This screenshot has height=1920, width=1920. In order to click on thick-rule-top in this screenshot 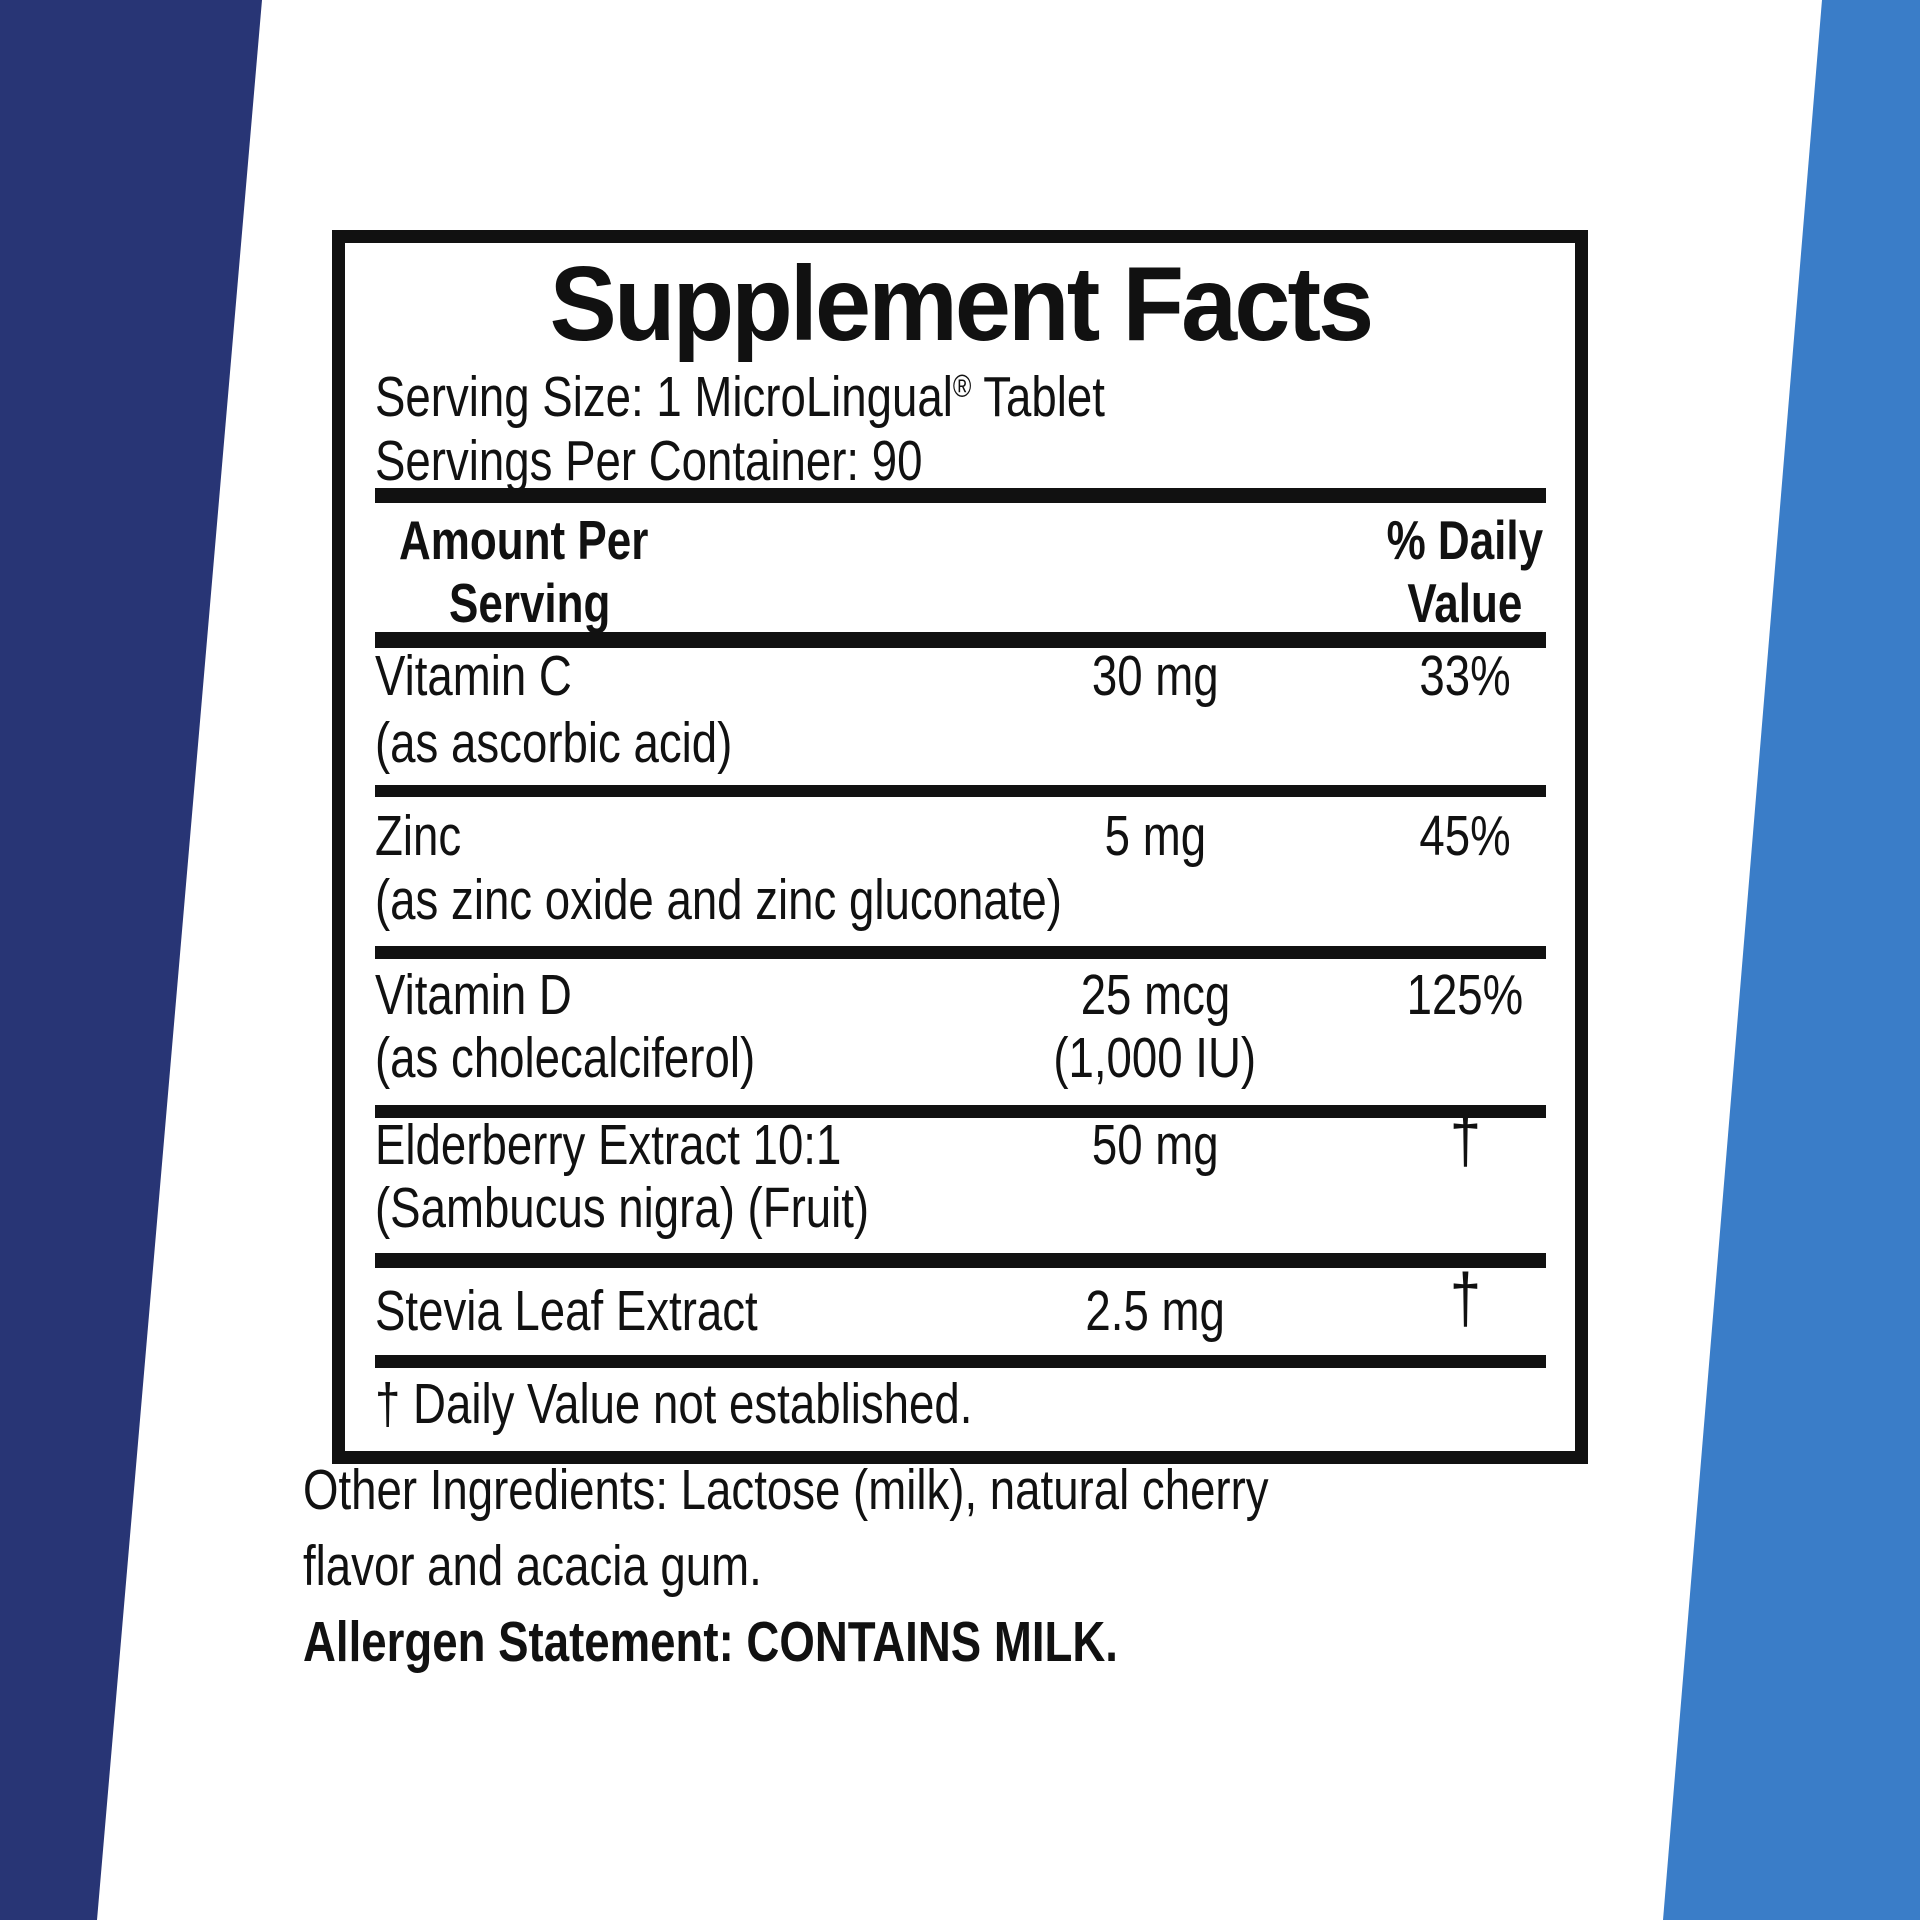, I will do `click(960, 495)`.